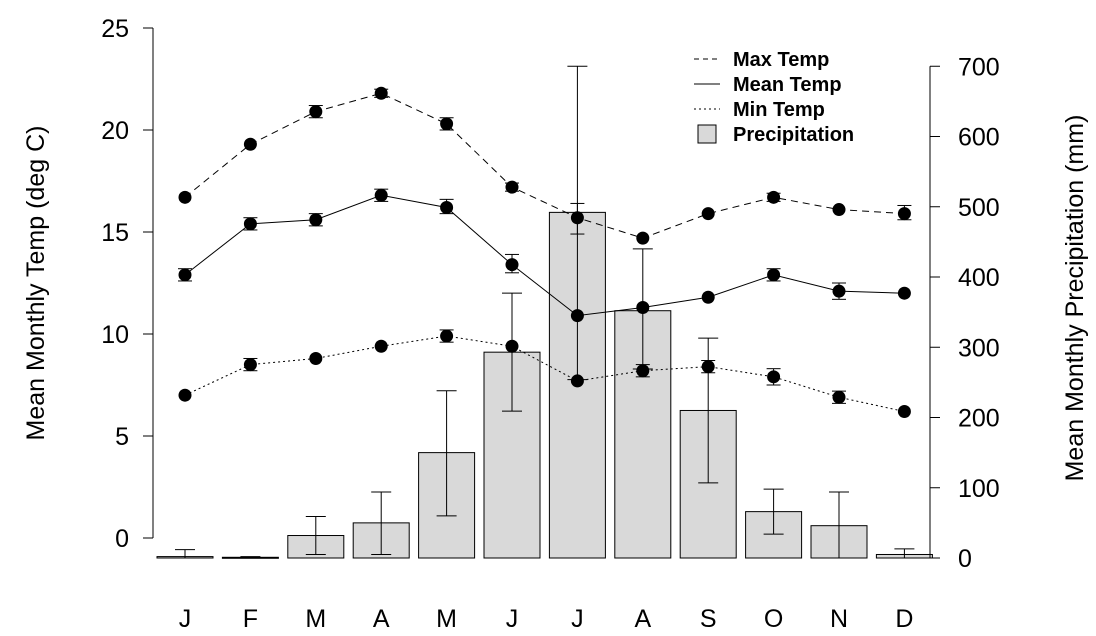 Image resolution: width=1096 pixels, height=636 pixels. What do you see at coordinates (1075, 298) in the screenshot?
I see `right-axis-title: Mean Monthly Precipitation (mm)` at bounding box center [1075, 298].